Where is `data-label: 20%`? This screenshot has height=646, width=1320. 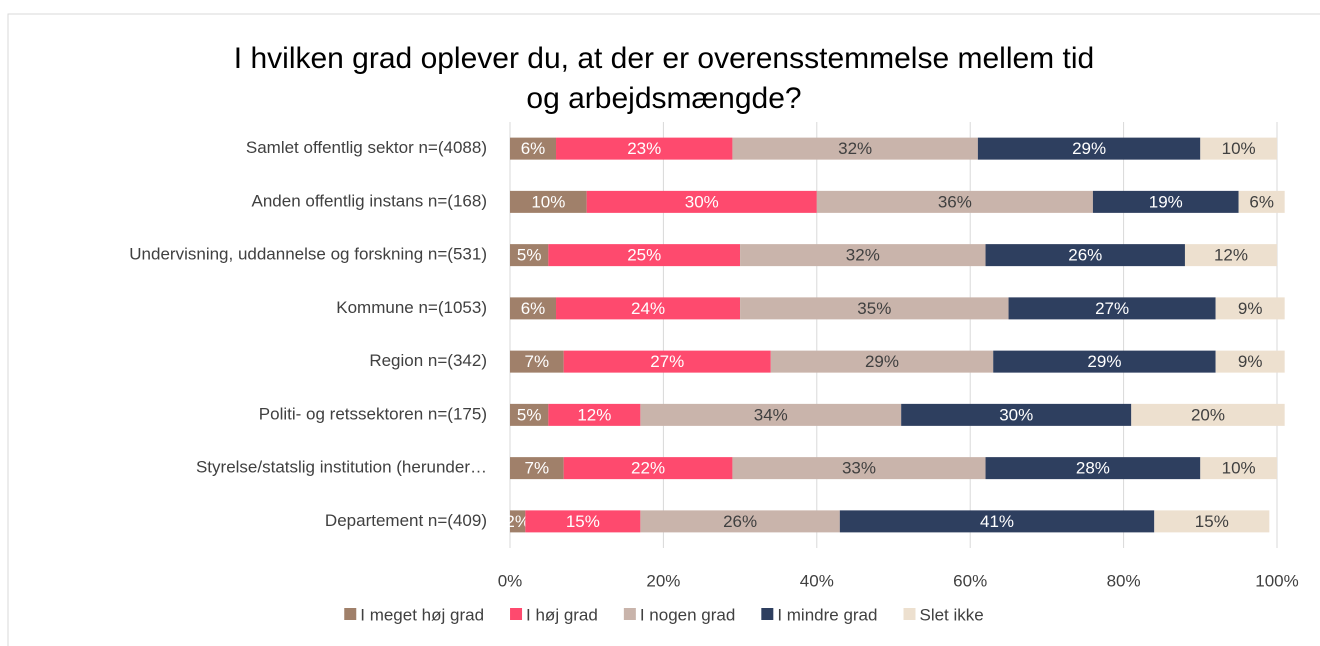
data-label: 20% is located at coordinates (1208, 414).